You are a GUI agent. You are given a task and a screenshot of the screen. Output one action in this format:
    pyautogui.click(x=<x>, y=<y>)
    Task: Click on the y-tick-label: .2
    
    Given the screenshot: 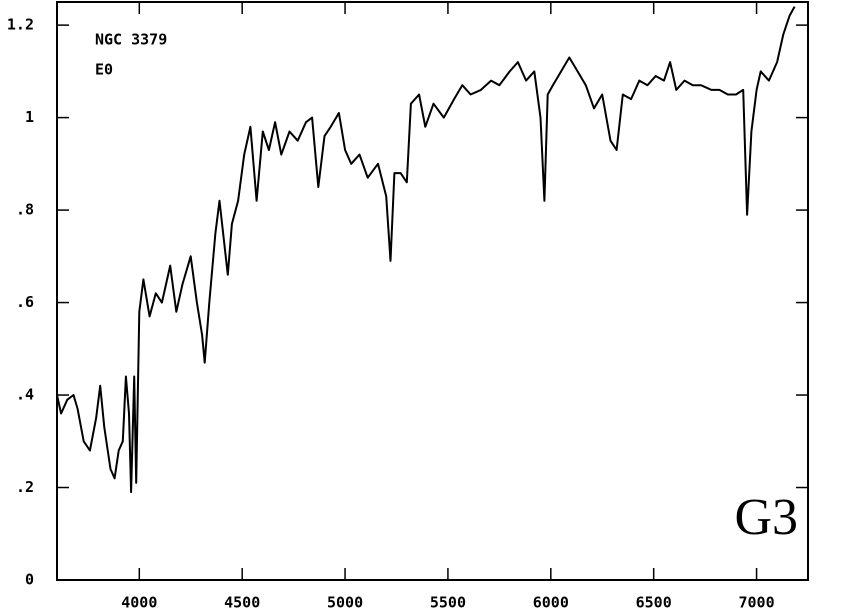 What is the action you would take?
    pyautogui.click(x=25, y=487)
    